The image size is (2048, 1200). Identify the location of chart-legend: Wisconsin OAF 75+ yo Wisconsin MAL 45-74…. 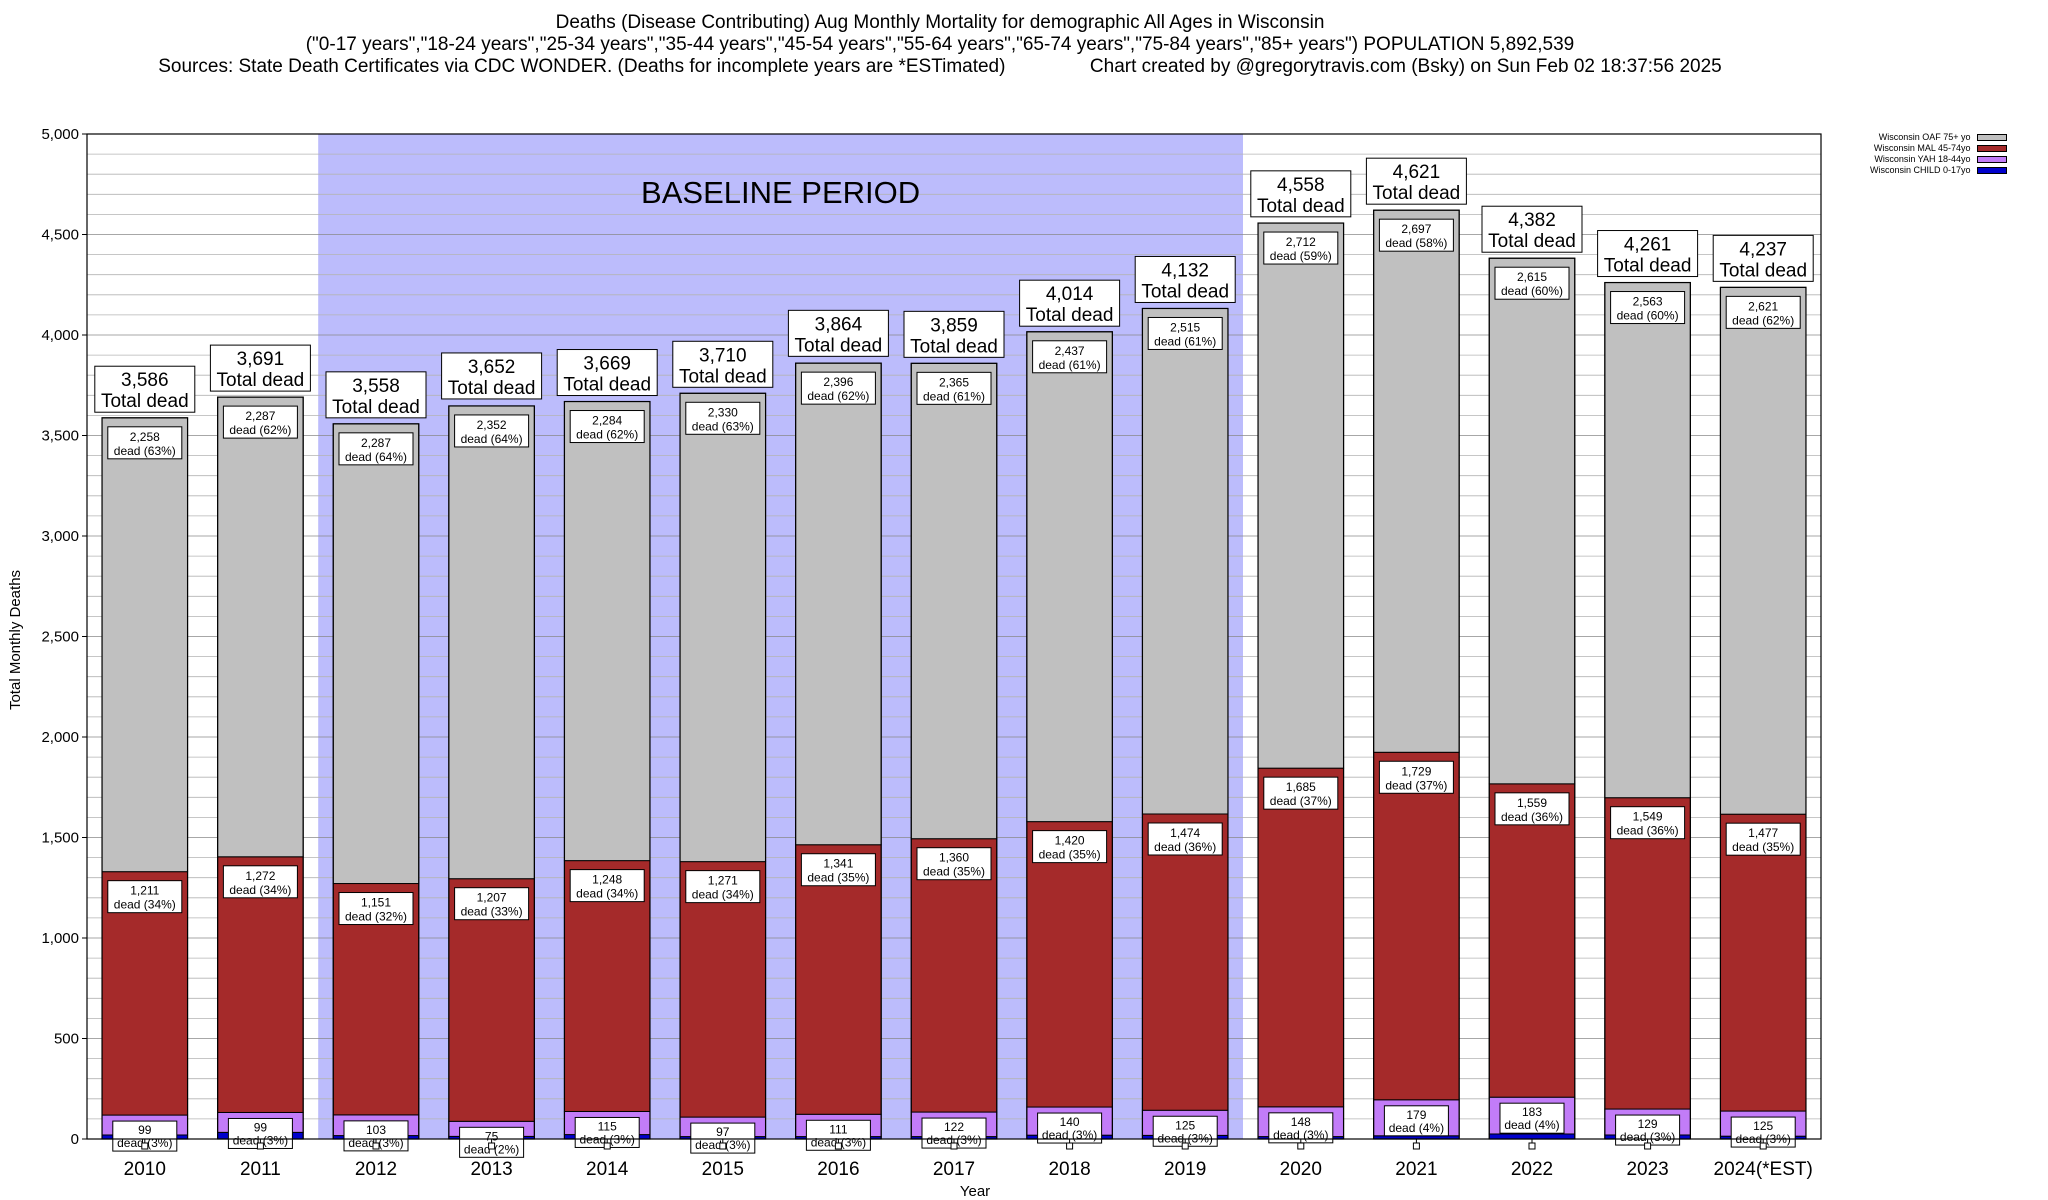
(1938, 154).